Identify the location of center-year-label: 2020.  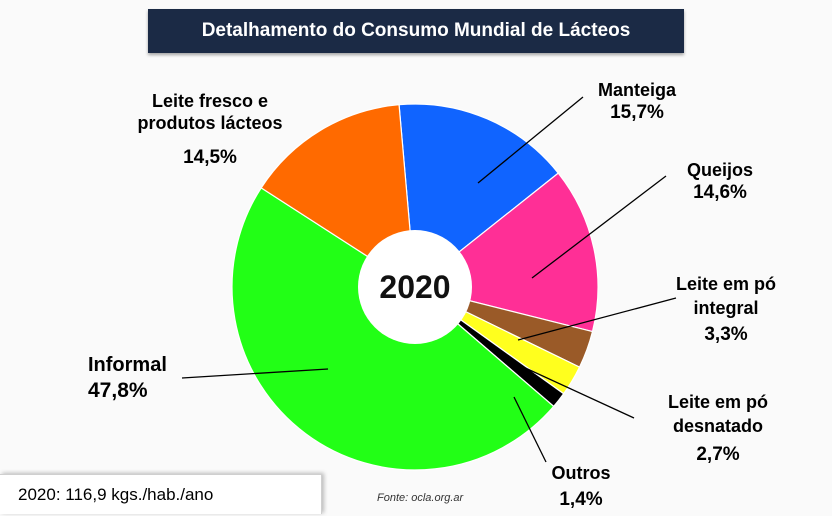
(414, 287).